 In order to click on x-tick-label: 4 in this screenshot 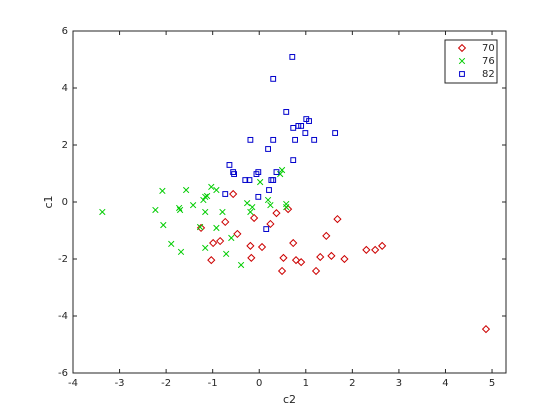, I will do `click(445, 383)`.